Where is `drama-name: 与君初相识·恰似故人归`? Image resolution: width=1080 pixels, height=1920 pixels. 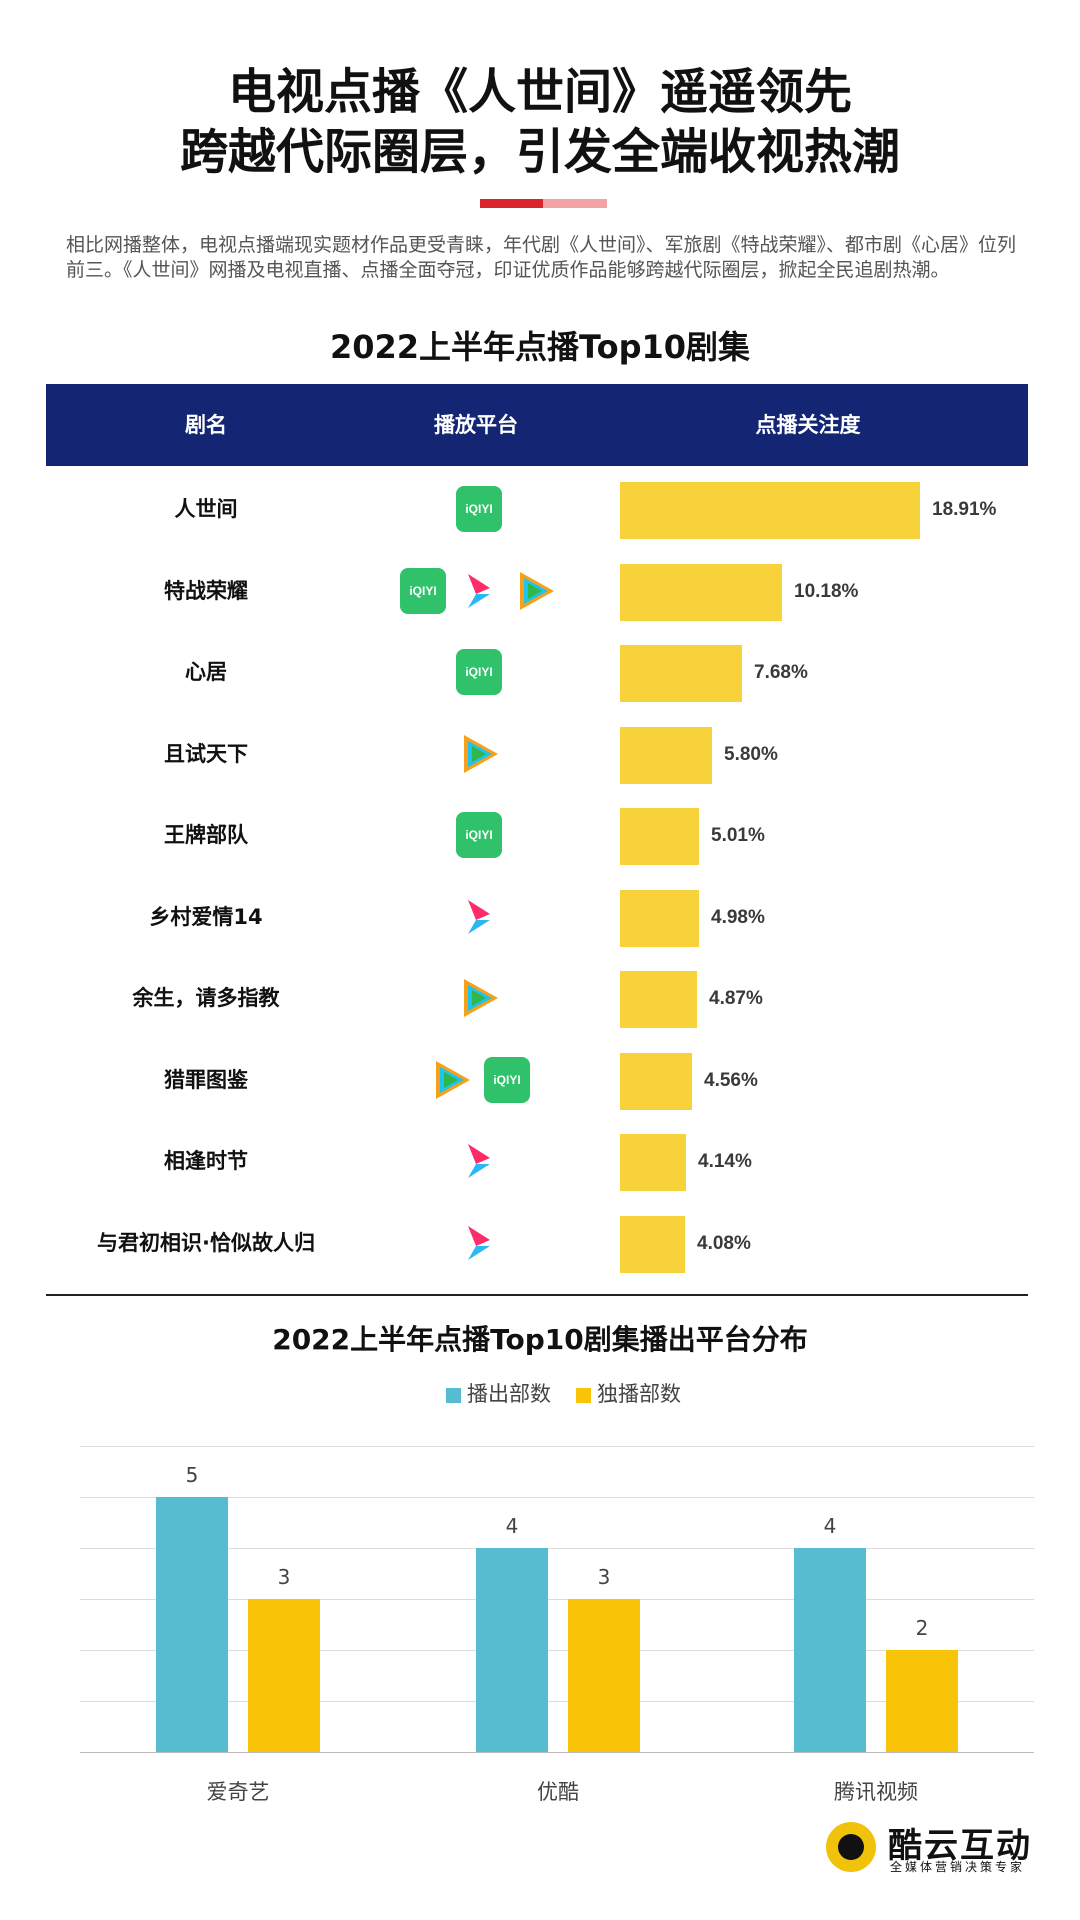
drama-name: 与君初相识·恰似故人归 is located at coordinates (206, 1242).